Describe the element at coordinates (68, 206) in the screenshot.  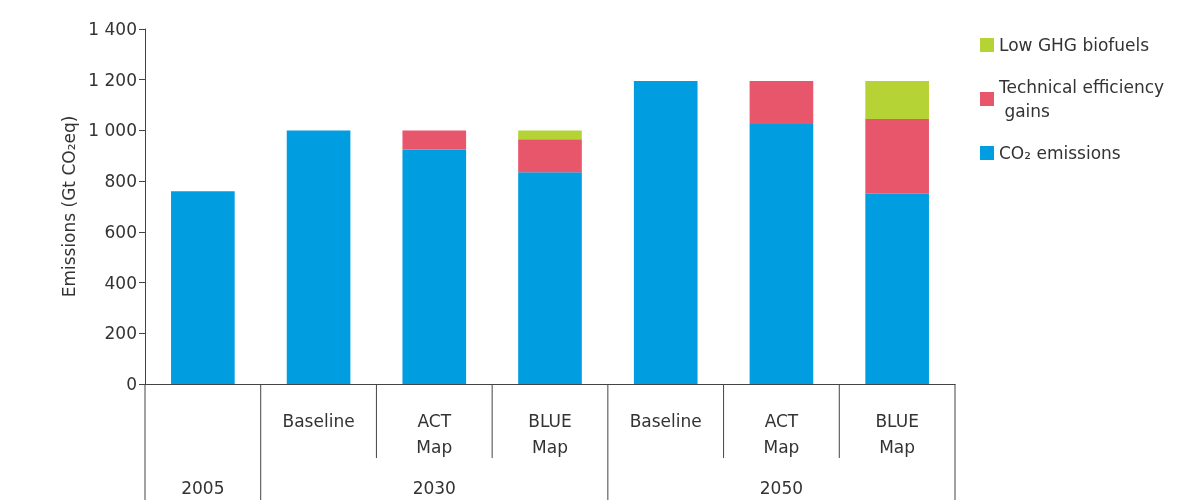
I see `y-axis-title: Emissions (Gt CO₂eq)` at that location.